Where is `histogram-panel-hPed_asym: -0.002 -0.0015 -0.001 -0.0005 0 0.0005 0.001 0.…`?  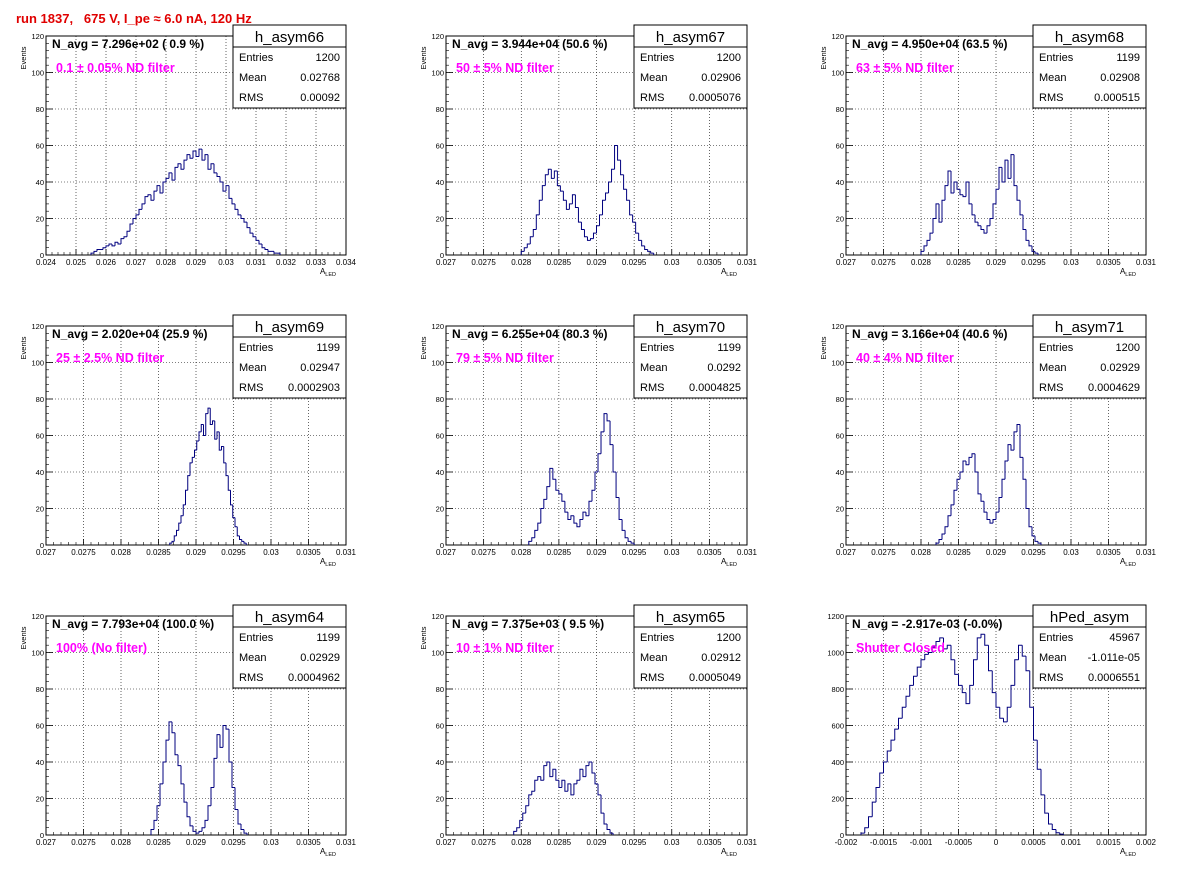
histogram-panel-hPed_asym: -0.002 -0.0015 -0.001 -0.0005 0 0.0005 0.001 0.… is located at coordinates (992, 731).